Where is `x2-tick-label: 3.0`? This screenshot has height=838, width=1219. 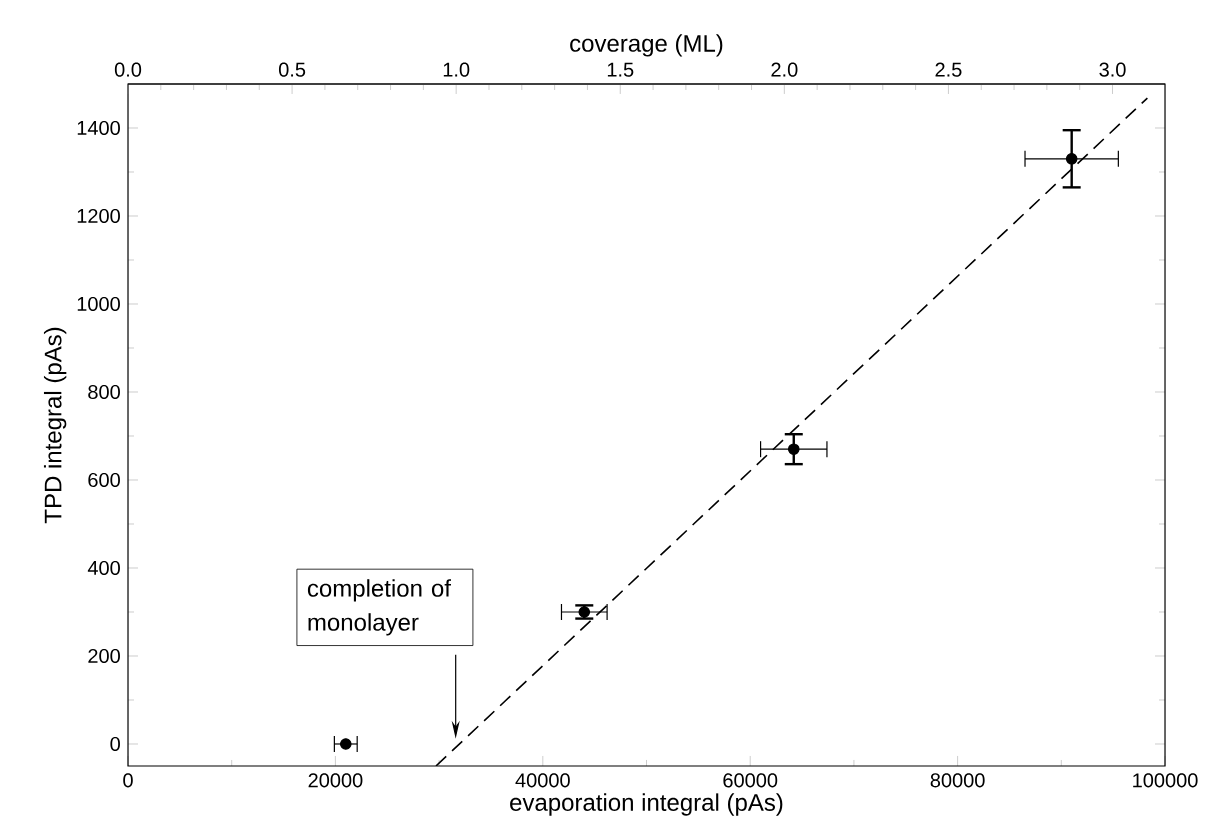
x2-tick-label: 3.0 is located at coordinates (1112, 69).